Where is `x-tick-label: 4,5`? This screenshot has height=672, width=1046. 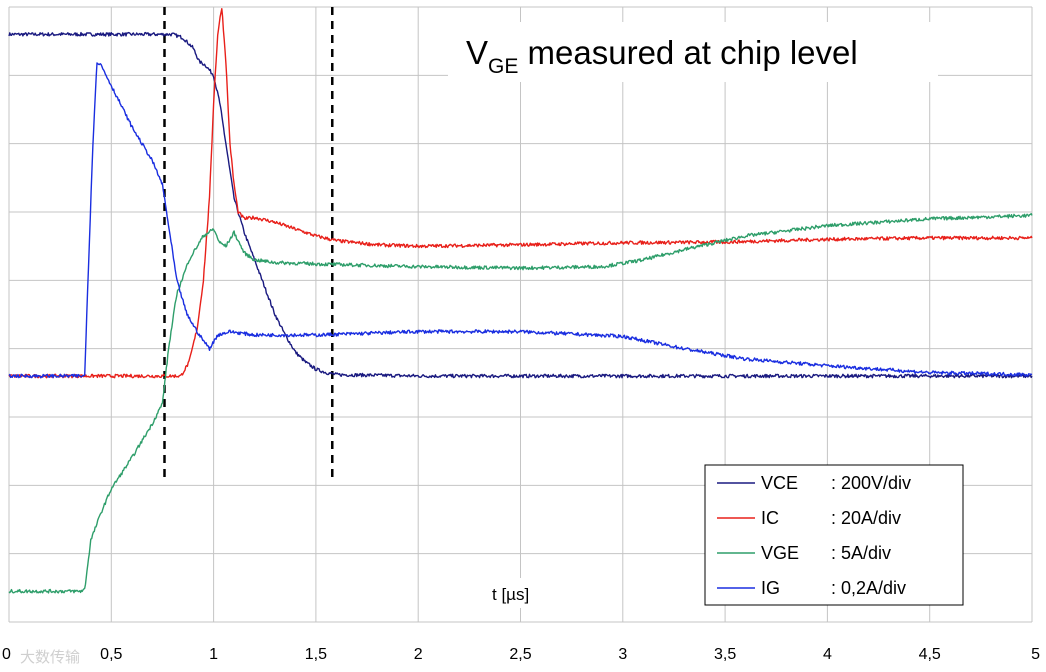 x-tick-label: 4,5 is located at coordinates (930, 654).